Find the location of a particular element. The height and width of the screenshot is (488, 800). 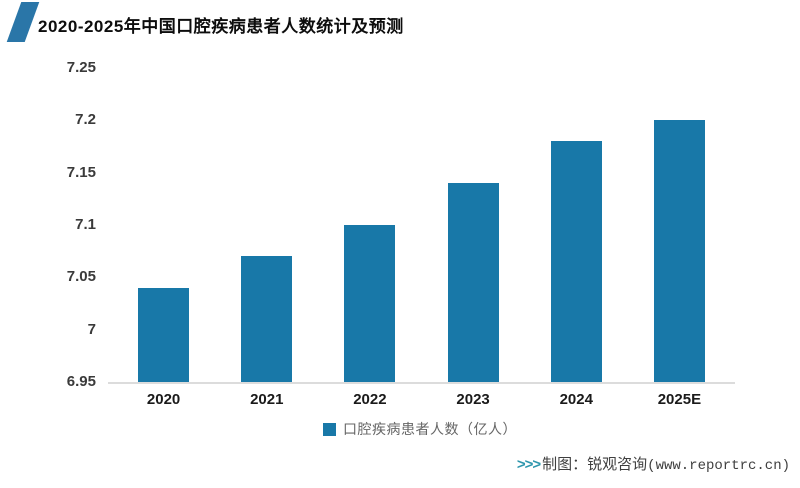

x-tick-label-2023: 2023 is located at coordinates (473, 399).